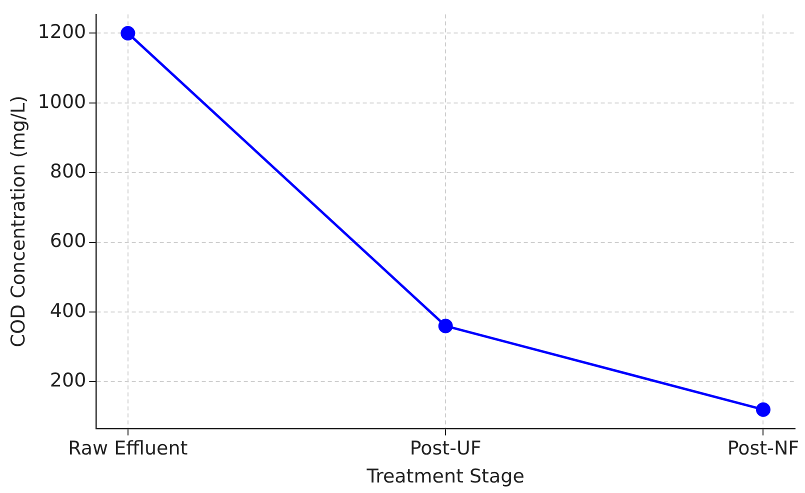  I want to click on x-tick-label: Post-NF, so click(763, 449).